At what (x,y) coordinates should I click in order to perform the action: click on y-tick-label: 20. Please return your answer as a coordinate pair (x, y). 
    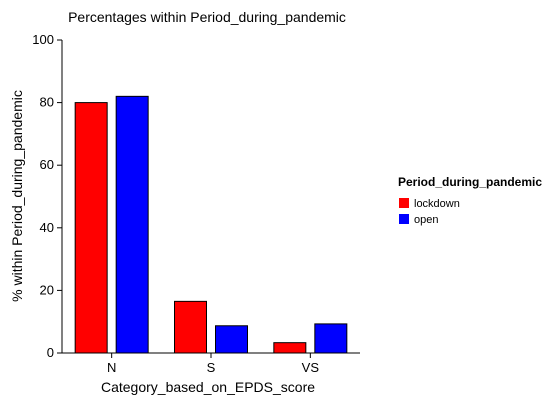
    Looking at the image, I should click on (47, 289).